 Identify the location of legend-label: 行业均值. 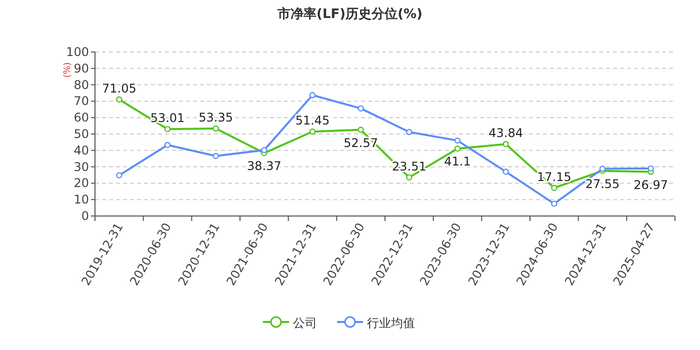
(391, 323).